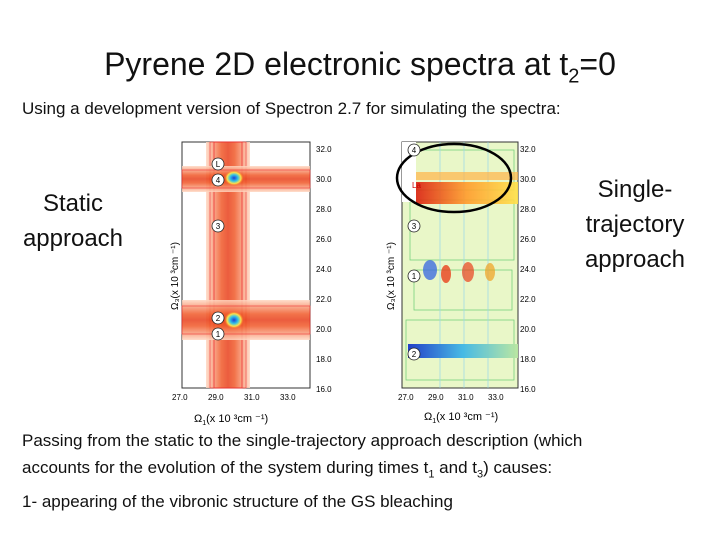  Describe the element at coordinates (234, 178) in the screenshot. I see `static-peak-upper` at that location.